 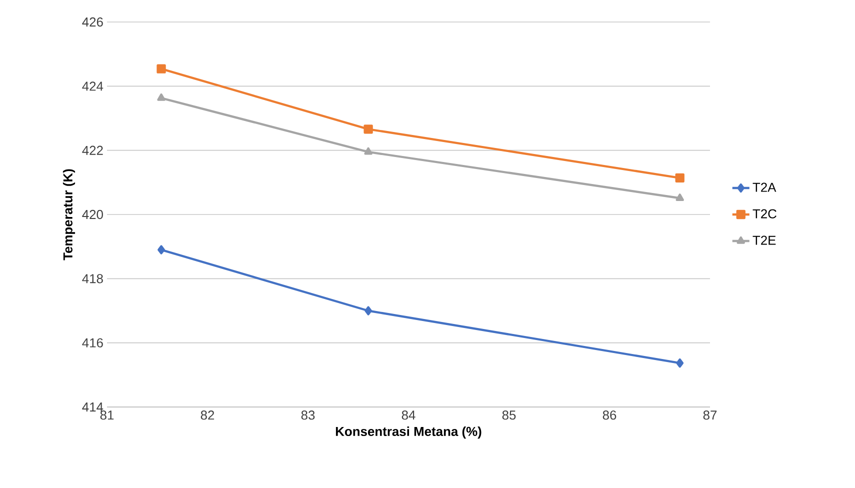 I want to click on x-tick-label: 81, so click(x=107, y=415).